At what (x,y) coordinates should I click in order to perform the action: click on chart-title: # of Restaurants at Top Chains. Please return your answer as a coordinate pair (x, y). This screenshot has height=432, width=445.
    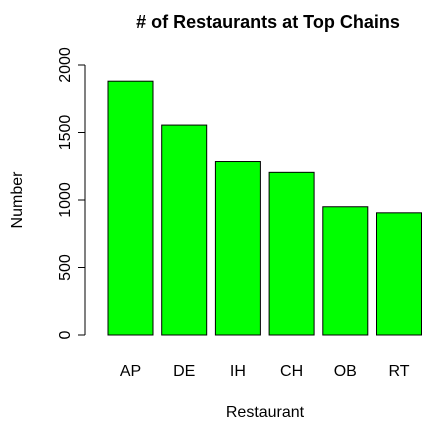
    Looking at the image, I should click on (268, 22).